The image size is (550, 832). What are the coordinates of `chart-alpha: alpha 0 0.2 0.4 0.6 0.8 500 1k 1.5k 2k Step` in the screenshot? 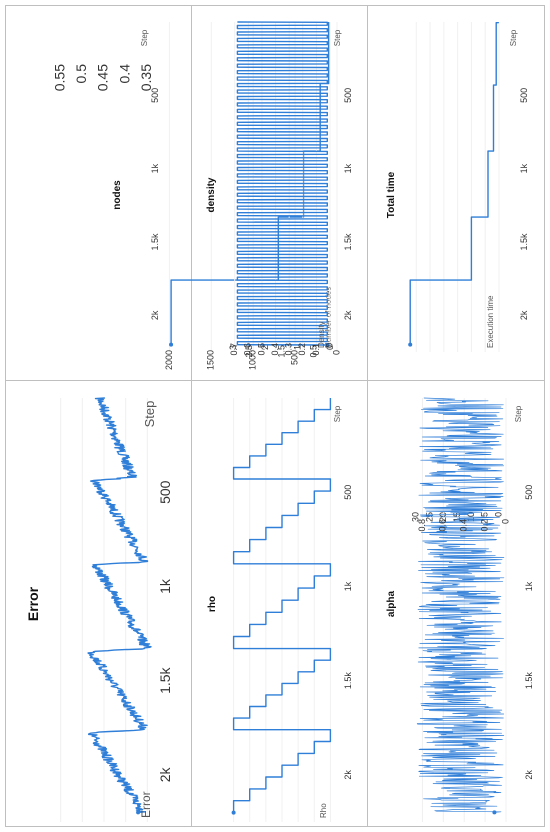 It's located at (460, 609).